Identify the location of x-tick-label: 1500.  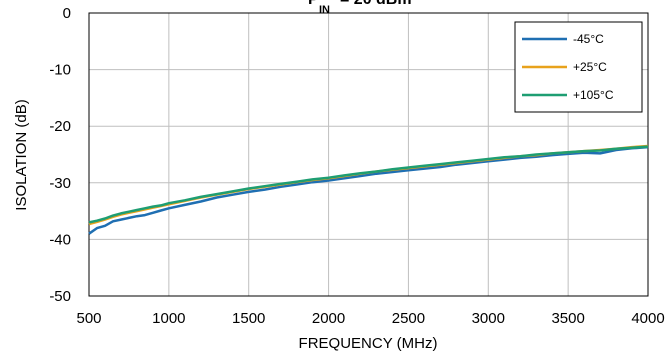
(248, 318).